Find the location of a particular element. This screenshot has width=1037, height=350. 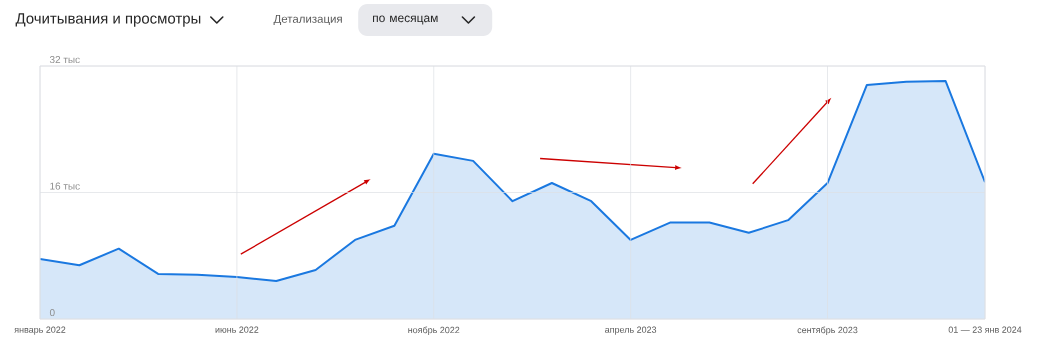

y-tick-label: 0 is located at coordinates (52, 313).